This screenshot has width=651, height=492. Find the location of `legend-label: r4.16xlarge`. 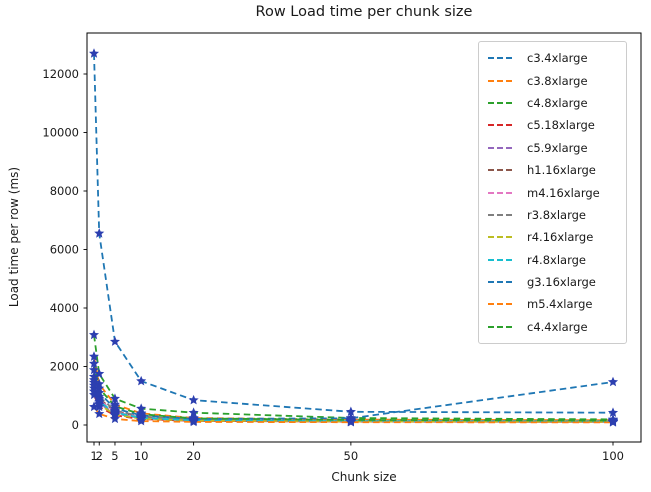

legend-label: r4.16xlarge is located at coordinates (560, 237).